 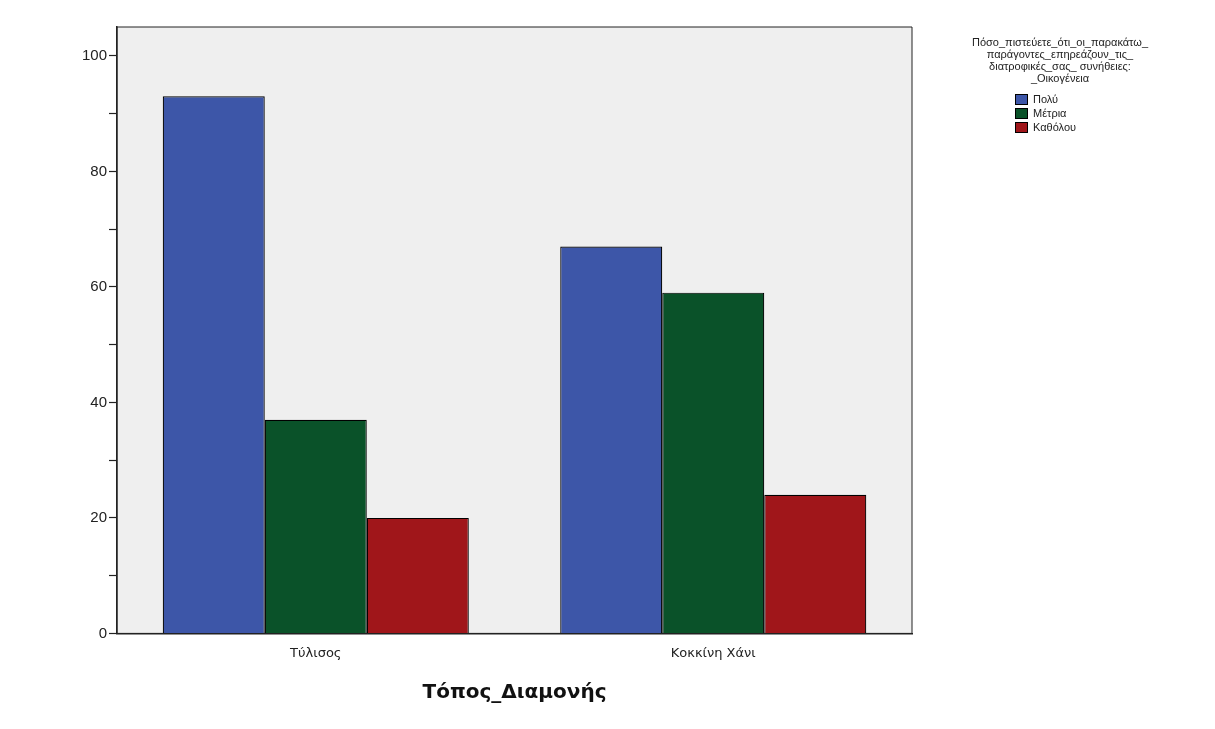 What do you see at coordinates (99, 170) in the screenshot?
I see `y-tick-label: 80` at bounding box center [99, 170].